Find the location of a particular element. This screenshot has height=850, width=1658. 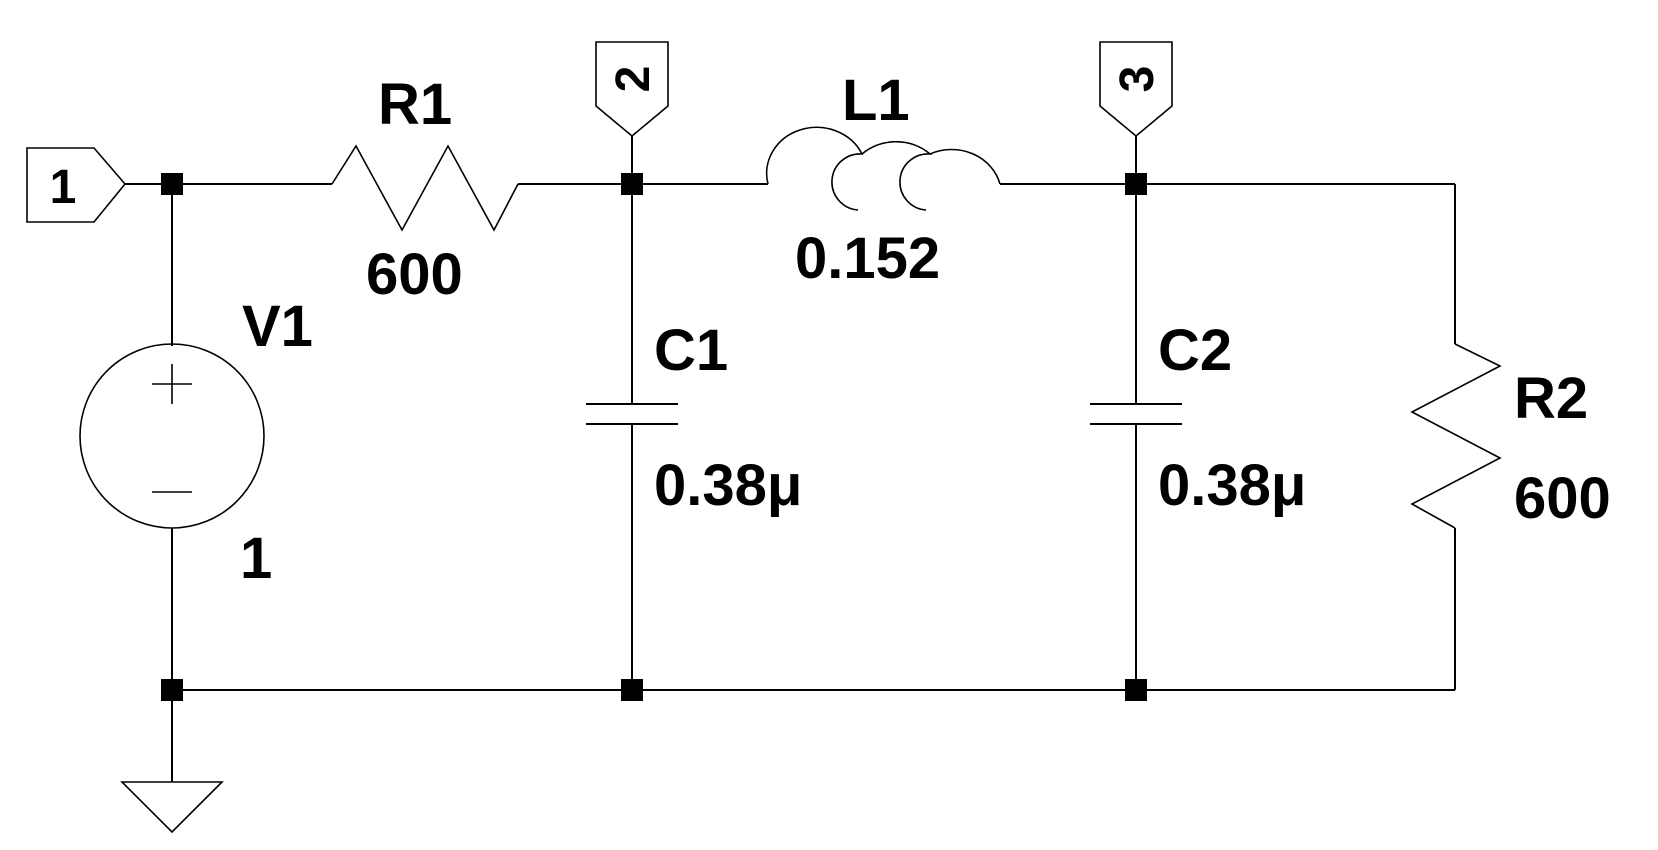

resistor-r2-zigzag is located at coordinates (1456, 436).